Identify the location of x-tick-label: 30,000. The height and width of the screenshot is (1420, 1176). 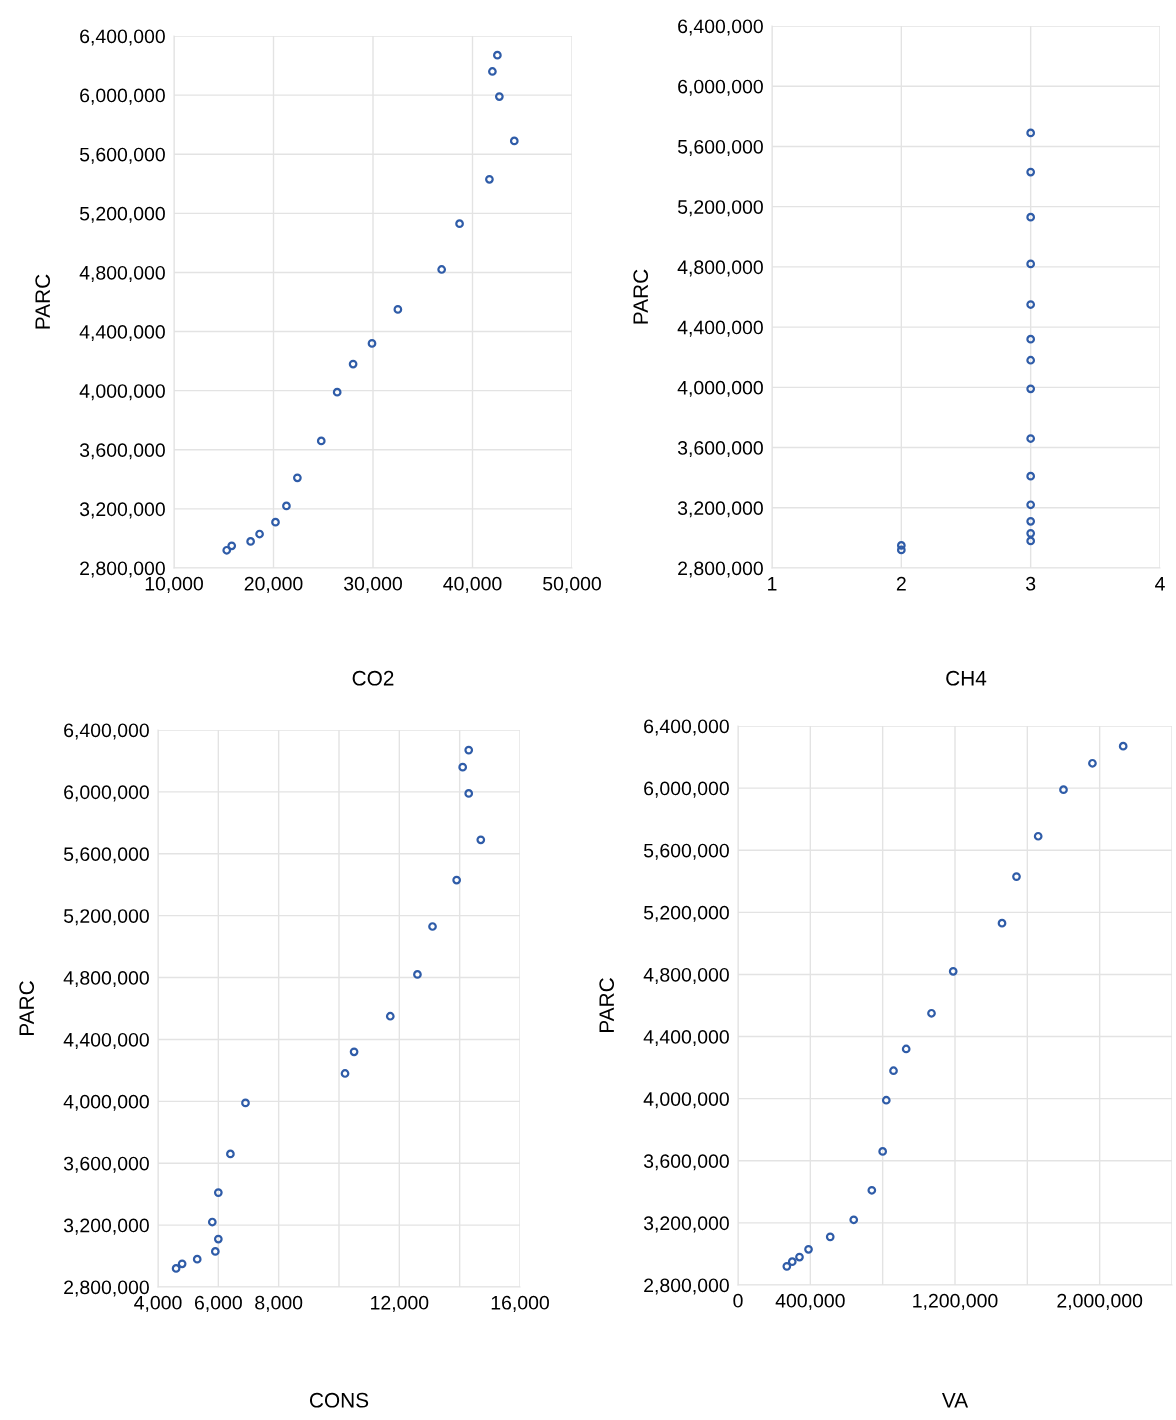
(373, 584).